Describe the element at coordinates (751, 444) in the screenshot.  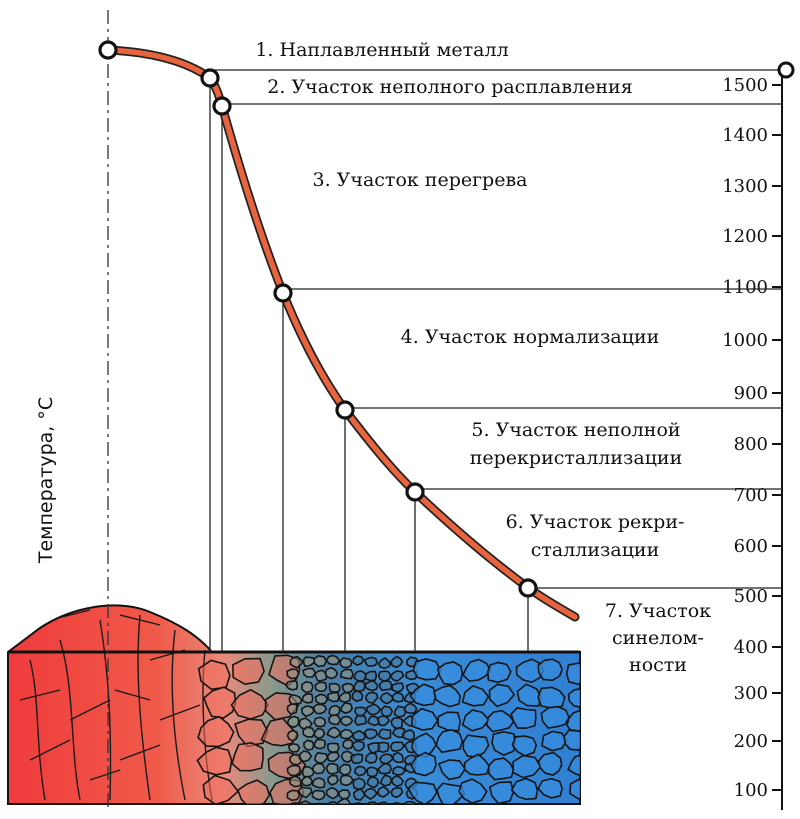
I see `scale-tick-label: 800` at that location.